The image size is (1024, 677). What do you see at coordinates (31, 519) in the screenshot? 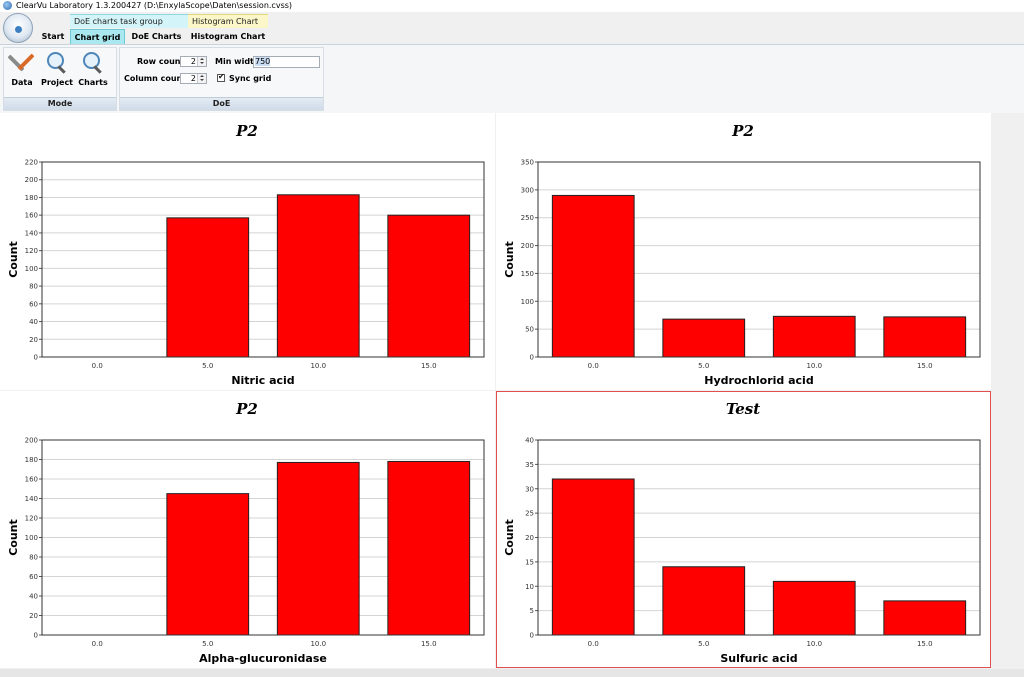
I see `y-tick-label: 120` at bounding box center [31, 519].